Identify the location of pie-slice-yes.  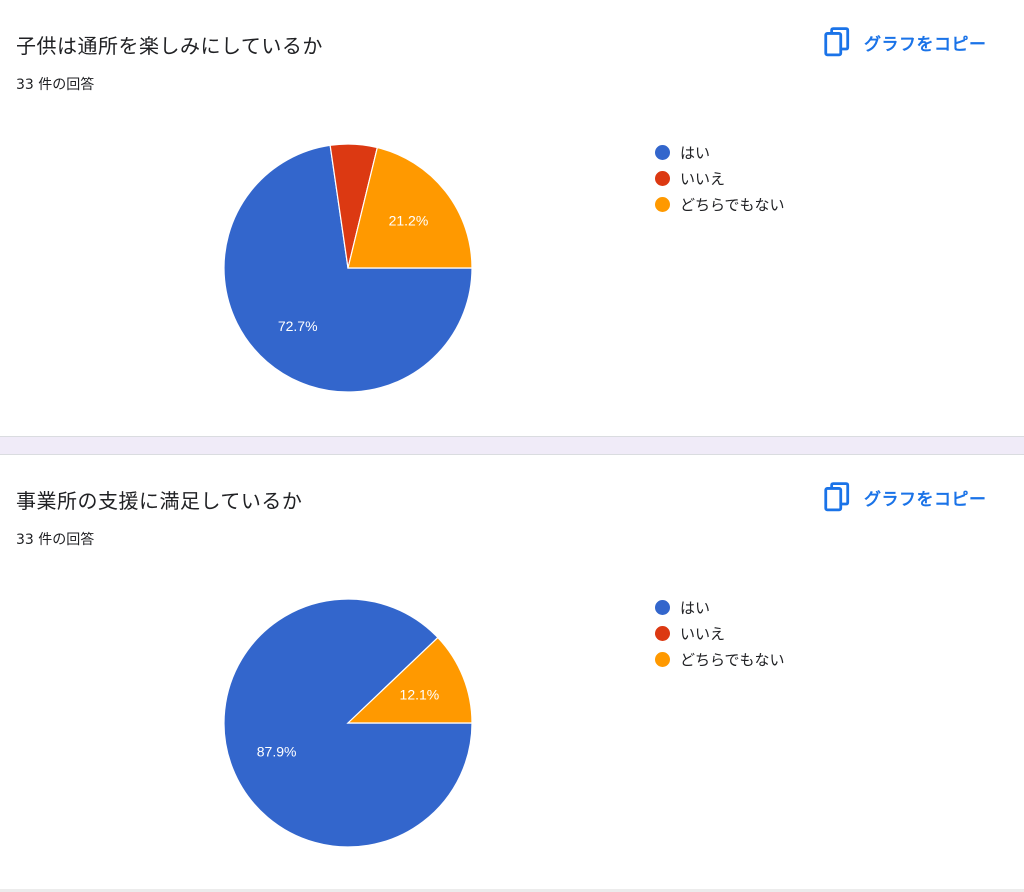
(348, 268).